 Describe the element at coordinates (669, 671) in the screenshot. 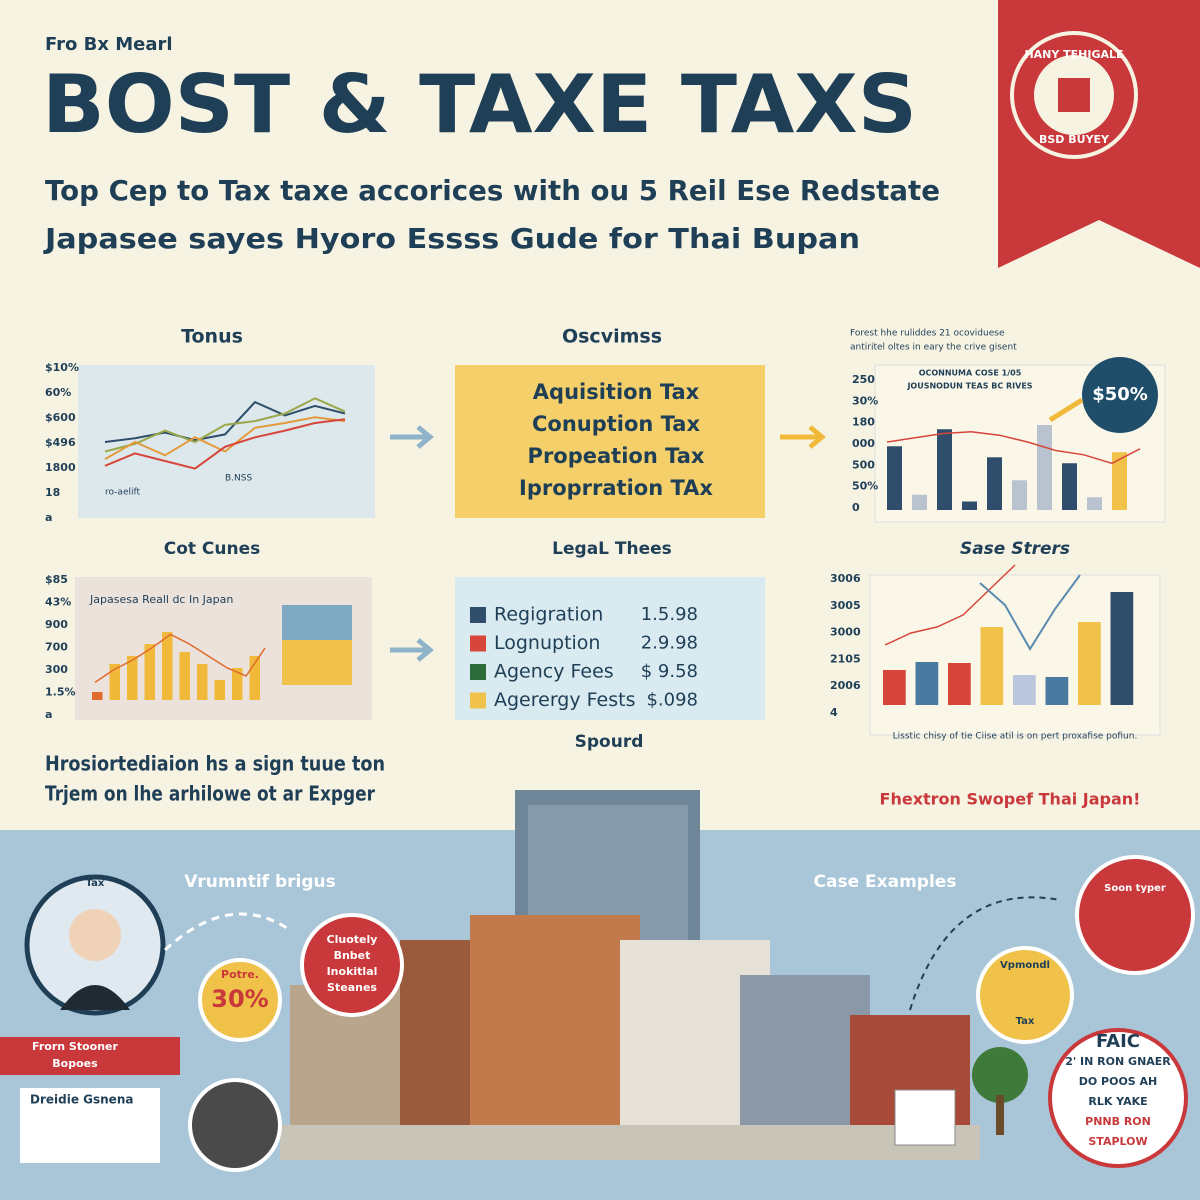

I see `legal-amount: $ 9.58` at that location.